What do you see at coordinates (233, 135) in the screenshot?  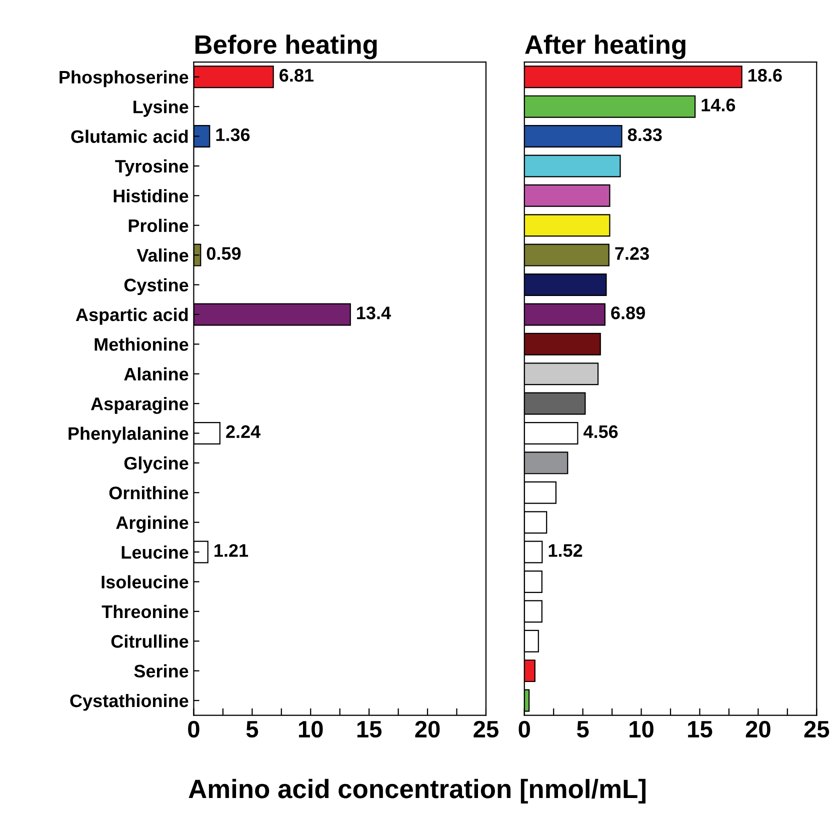 I see `data-label: 1.36` at bounding box center [233, 135].